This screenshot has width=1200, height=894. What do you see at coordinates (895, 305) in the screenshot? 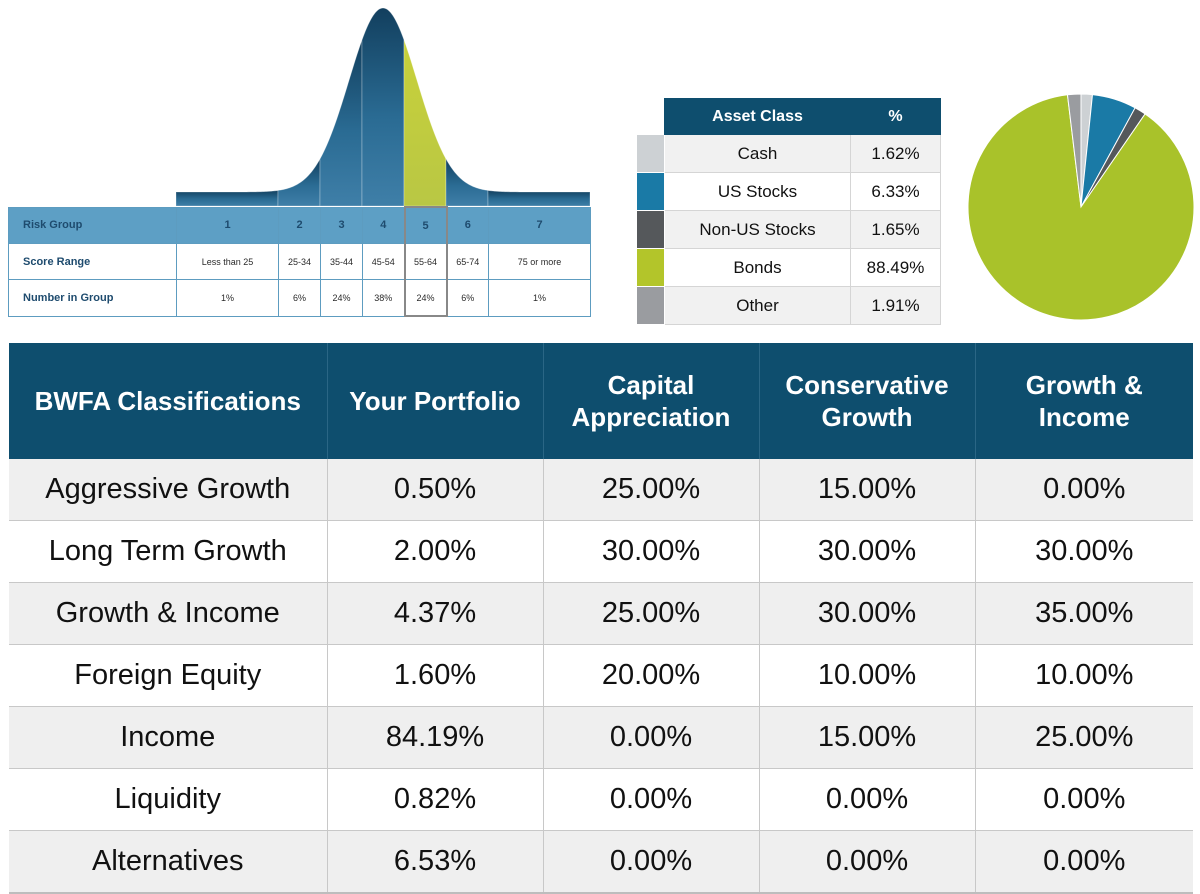
I see `asset-value: 1.91%` at bounding box center [895, 305].